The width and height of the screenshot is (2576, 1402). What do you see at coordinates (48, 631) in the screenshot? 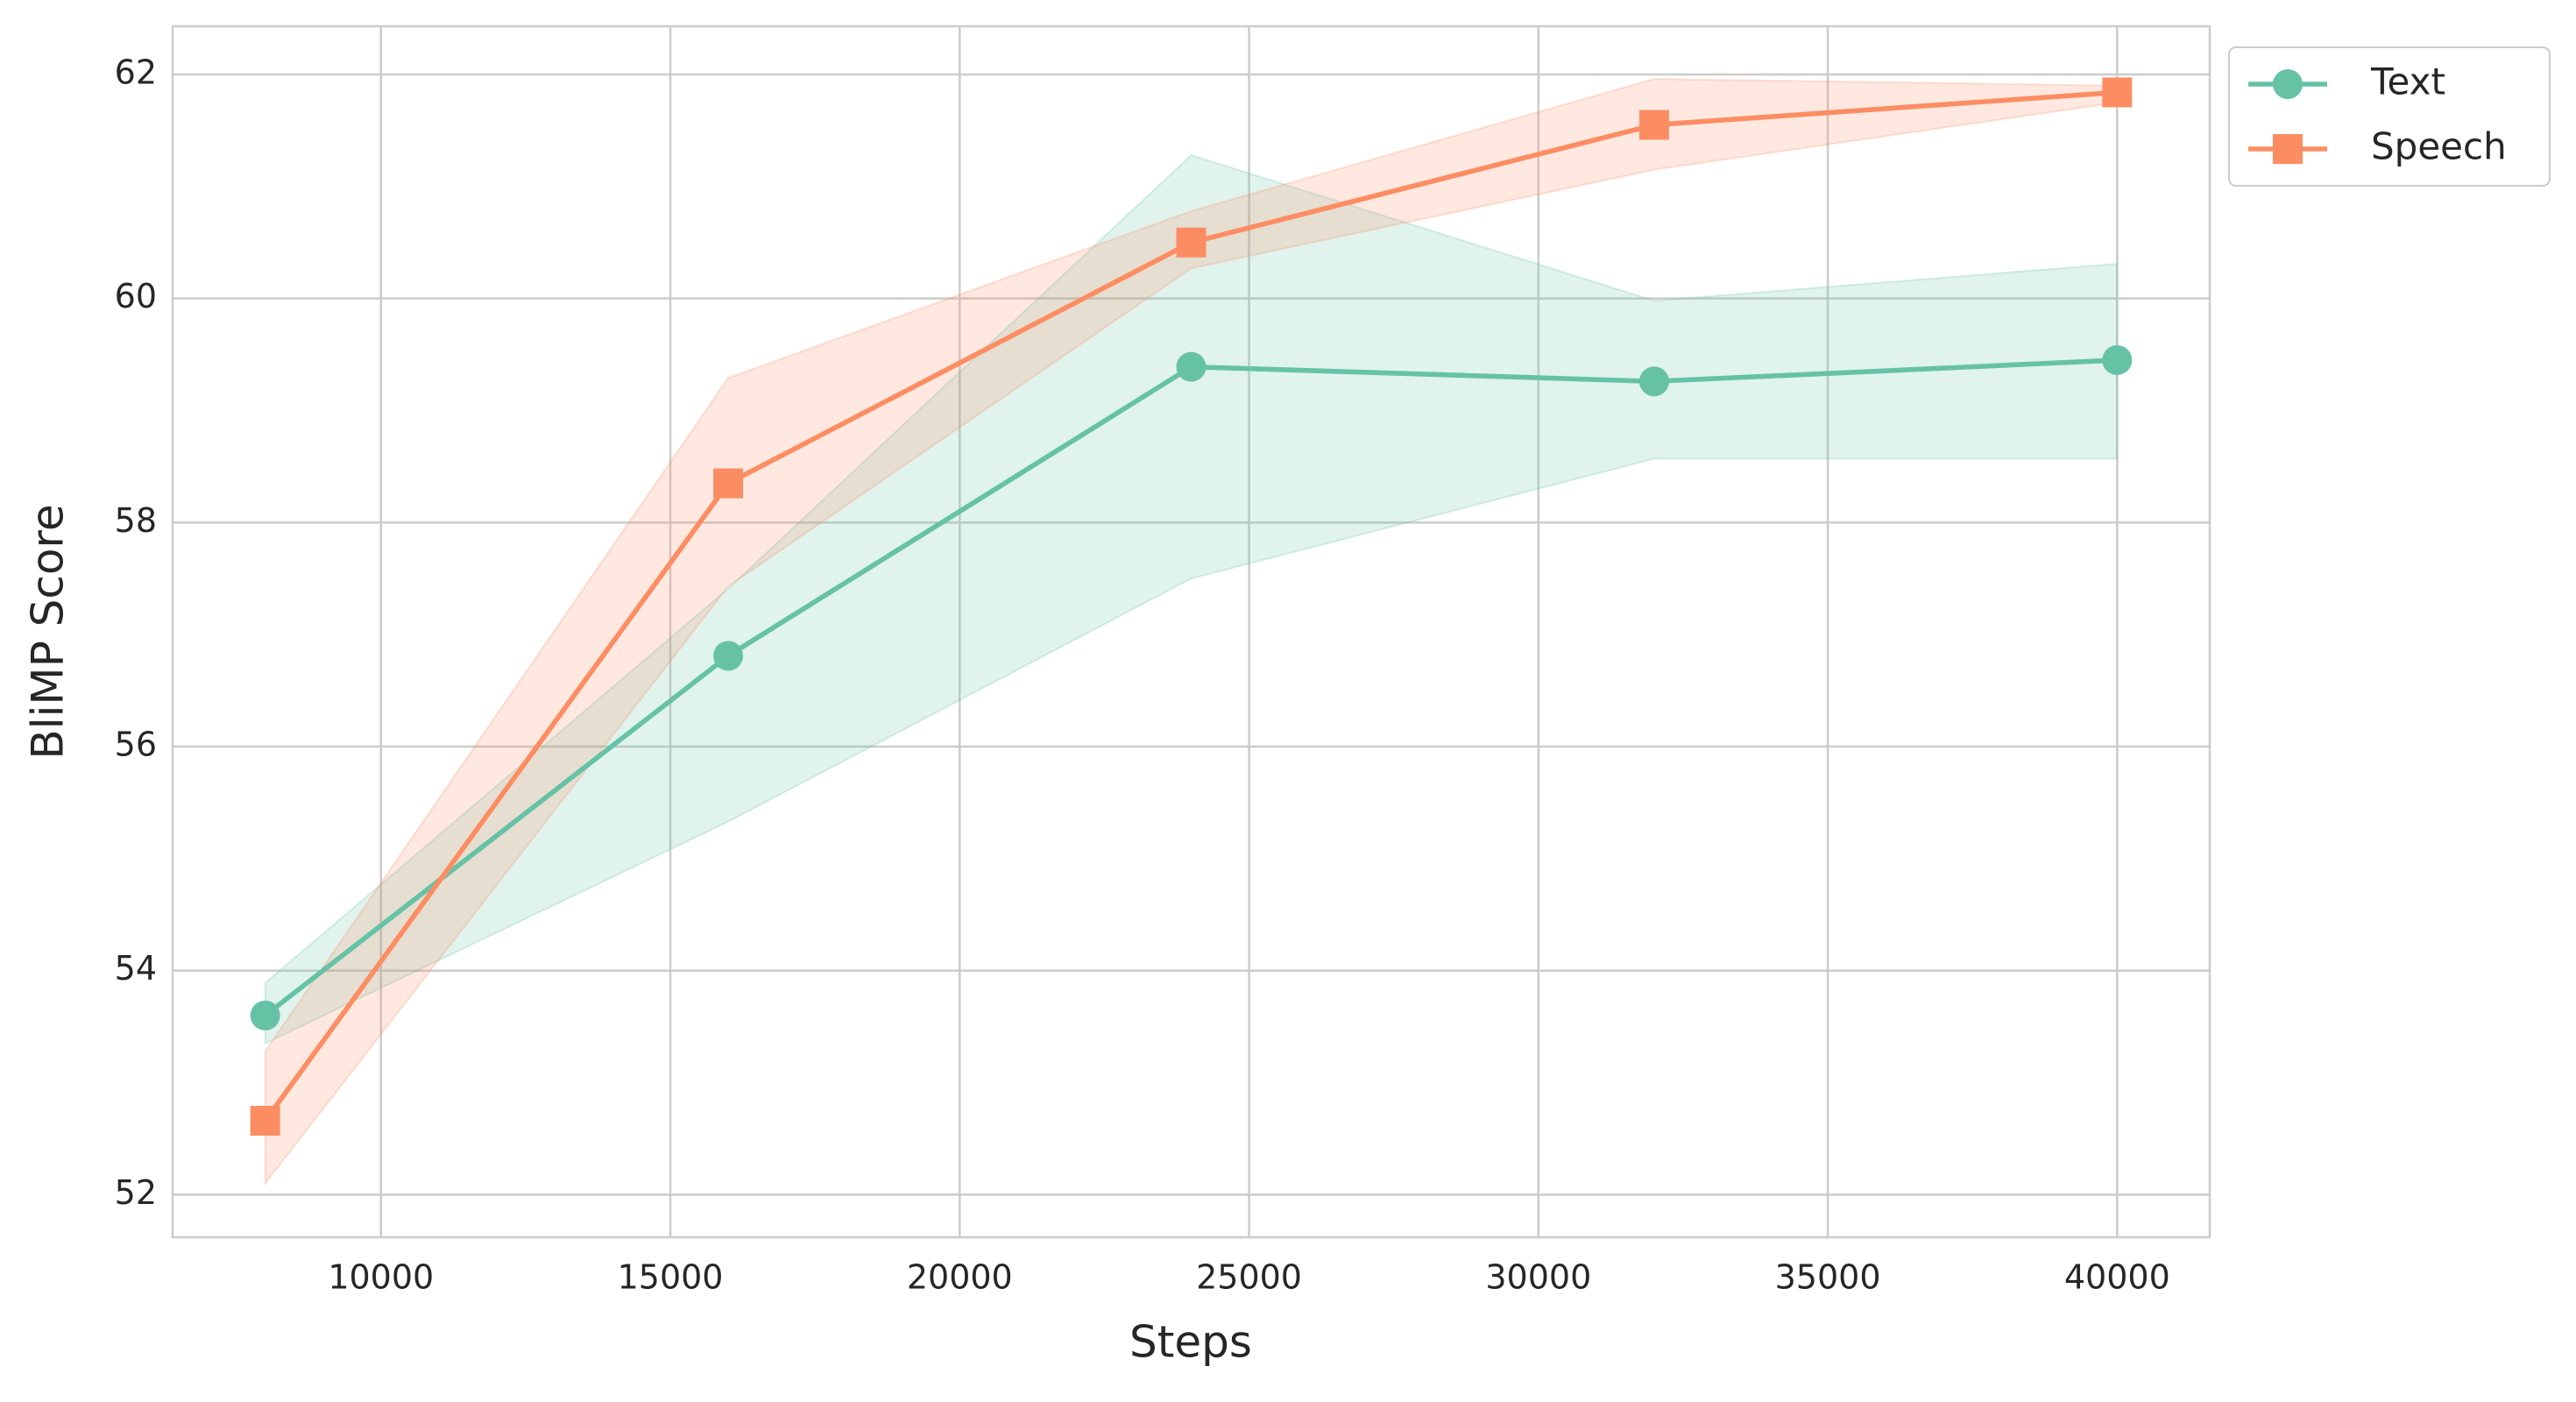
I see `y-axis-label: BliMP Score` at bounding box center [48, 631].